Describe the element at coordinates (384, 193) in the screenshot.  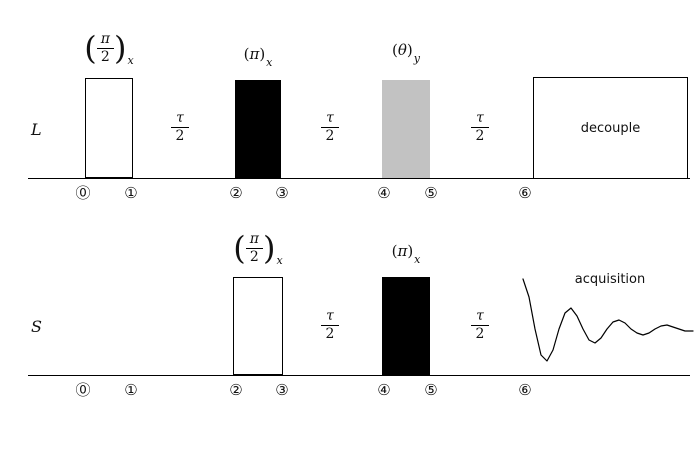
I see `timeline-mark-top-4: ④` at that location.